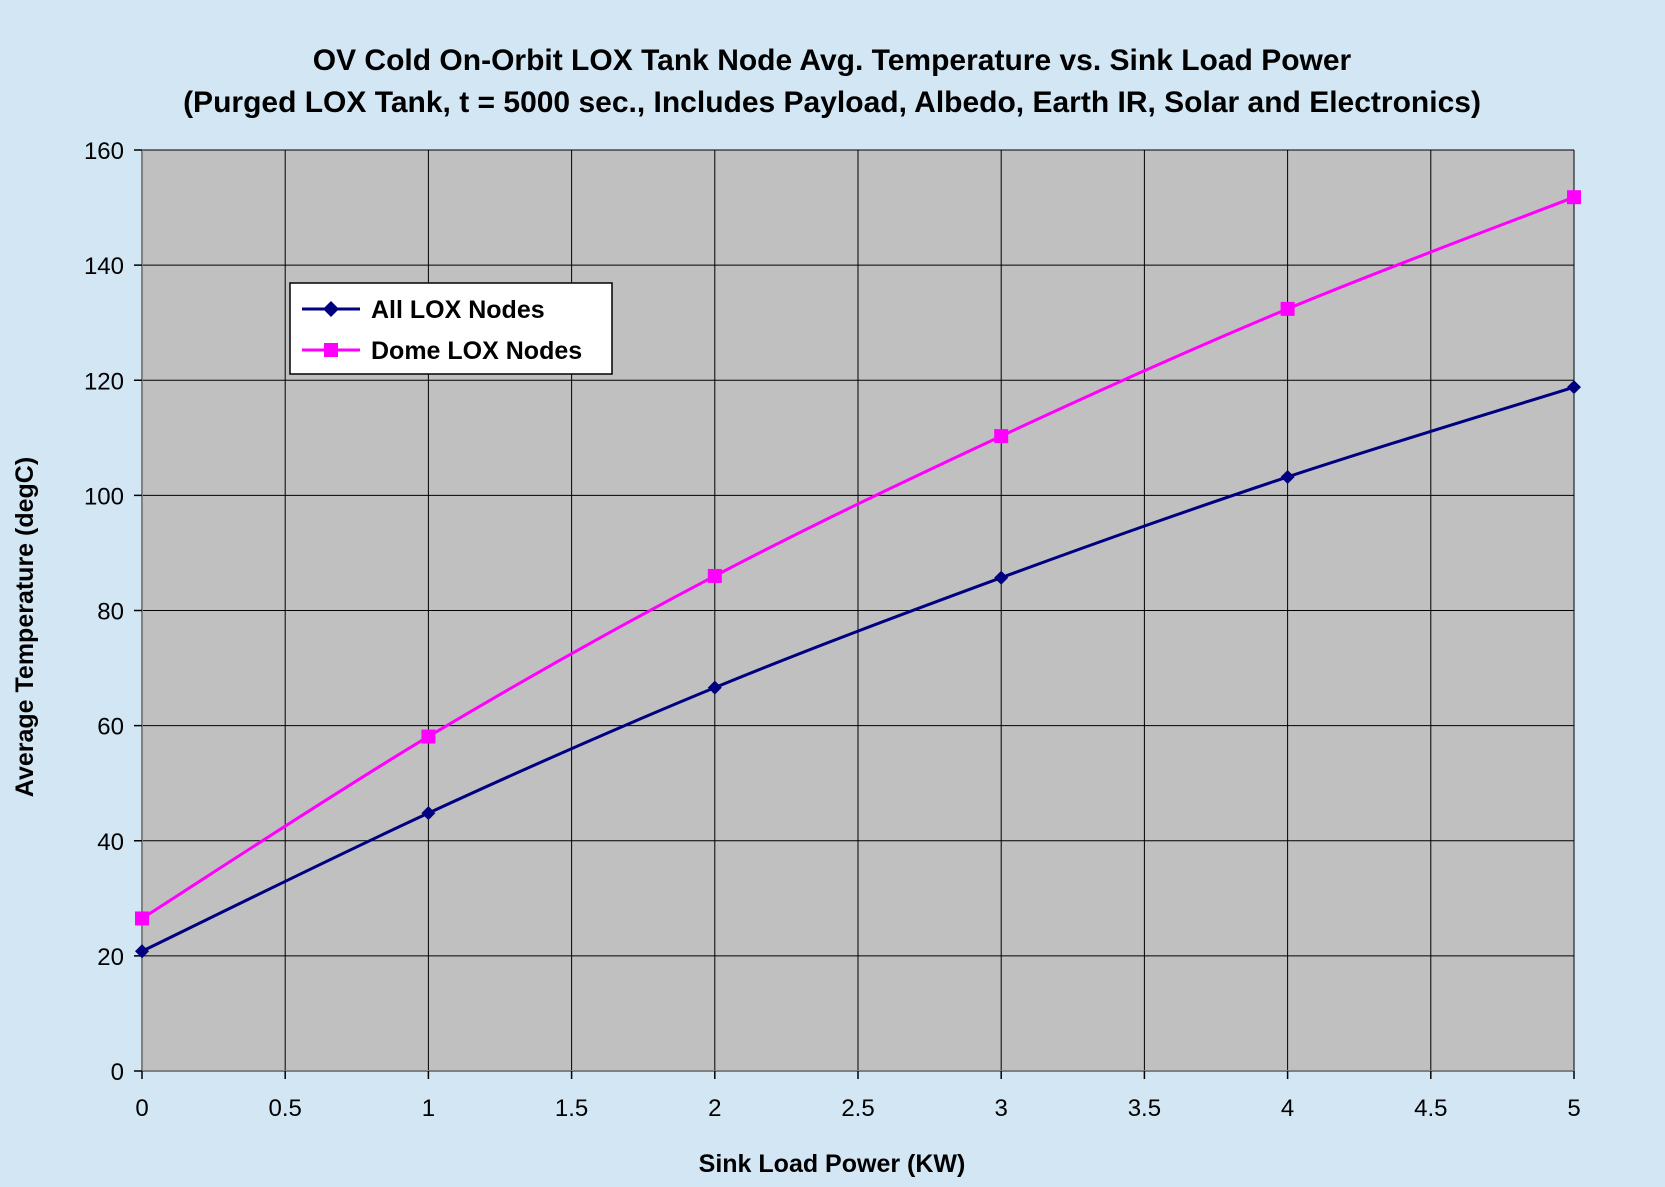  Describe the element at coordinates (571, 1108) in the screenshot. I see `x-tick-label: 1.5` at that location.